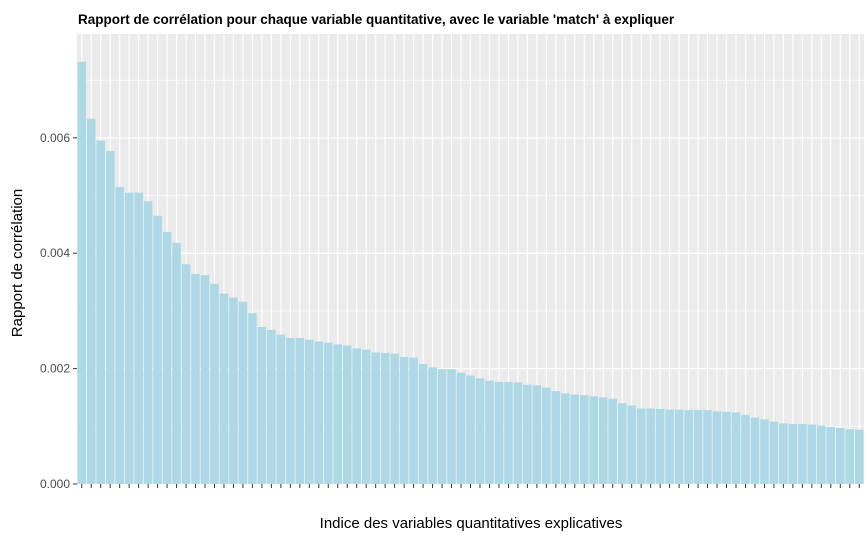 The image size is (867, 536). Describe the element at coordinates (58, 311) in the screenshot. I see `y-axis: 0.000 0.002 0.004 0.006` at that location.